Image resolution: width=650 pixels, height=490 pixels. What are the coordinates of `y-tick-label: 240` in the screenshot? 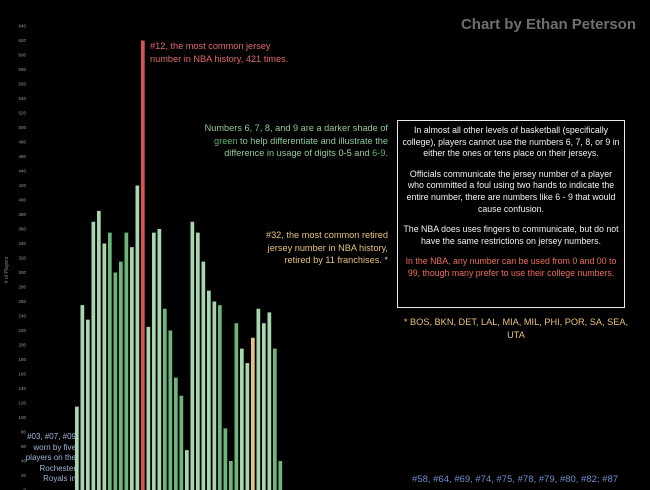 It's located at (22, 316).